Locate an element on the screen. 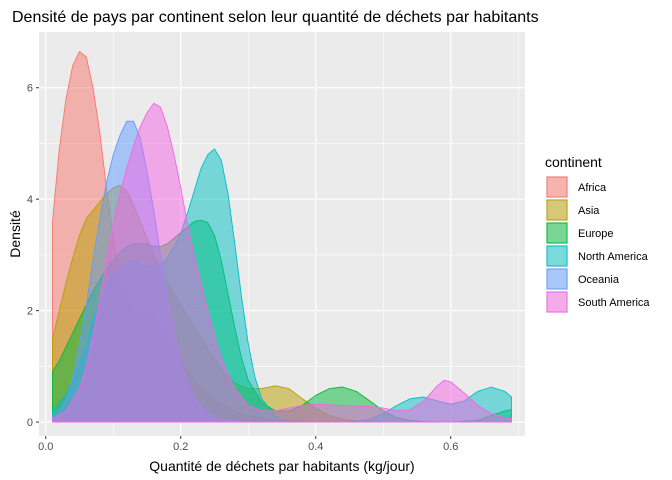 The width and height of the screenshot is (672, 480). x-tick-label: 0.4 is located at coordinates (315, 447).